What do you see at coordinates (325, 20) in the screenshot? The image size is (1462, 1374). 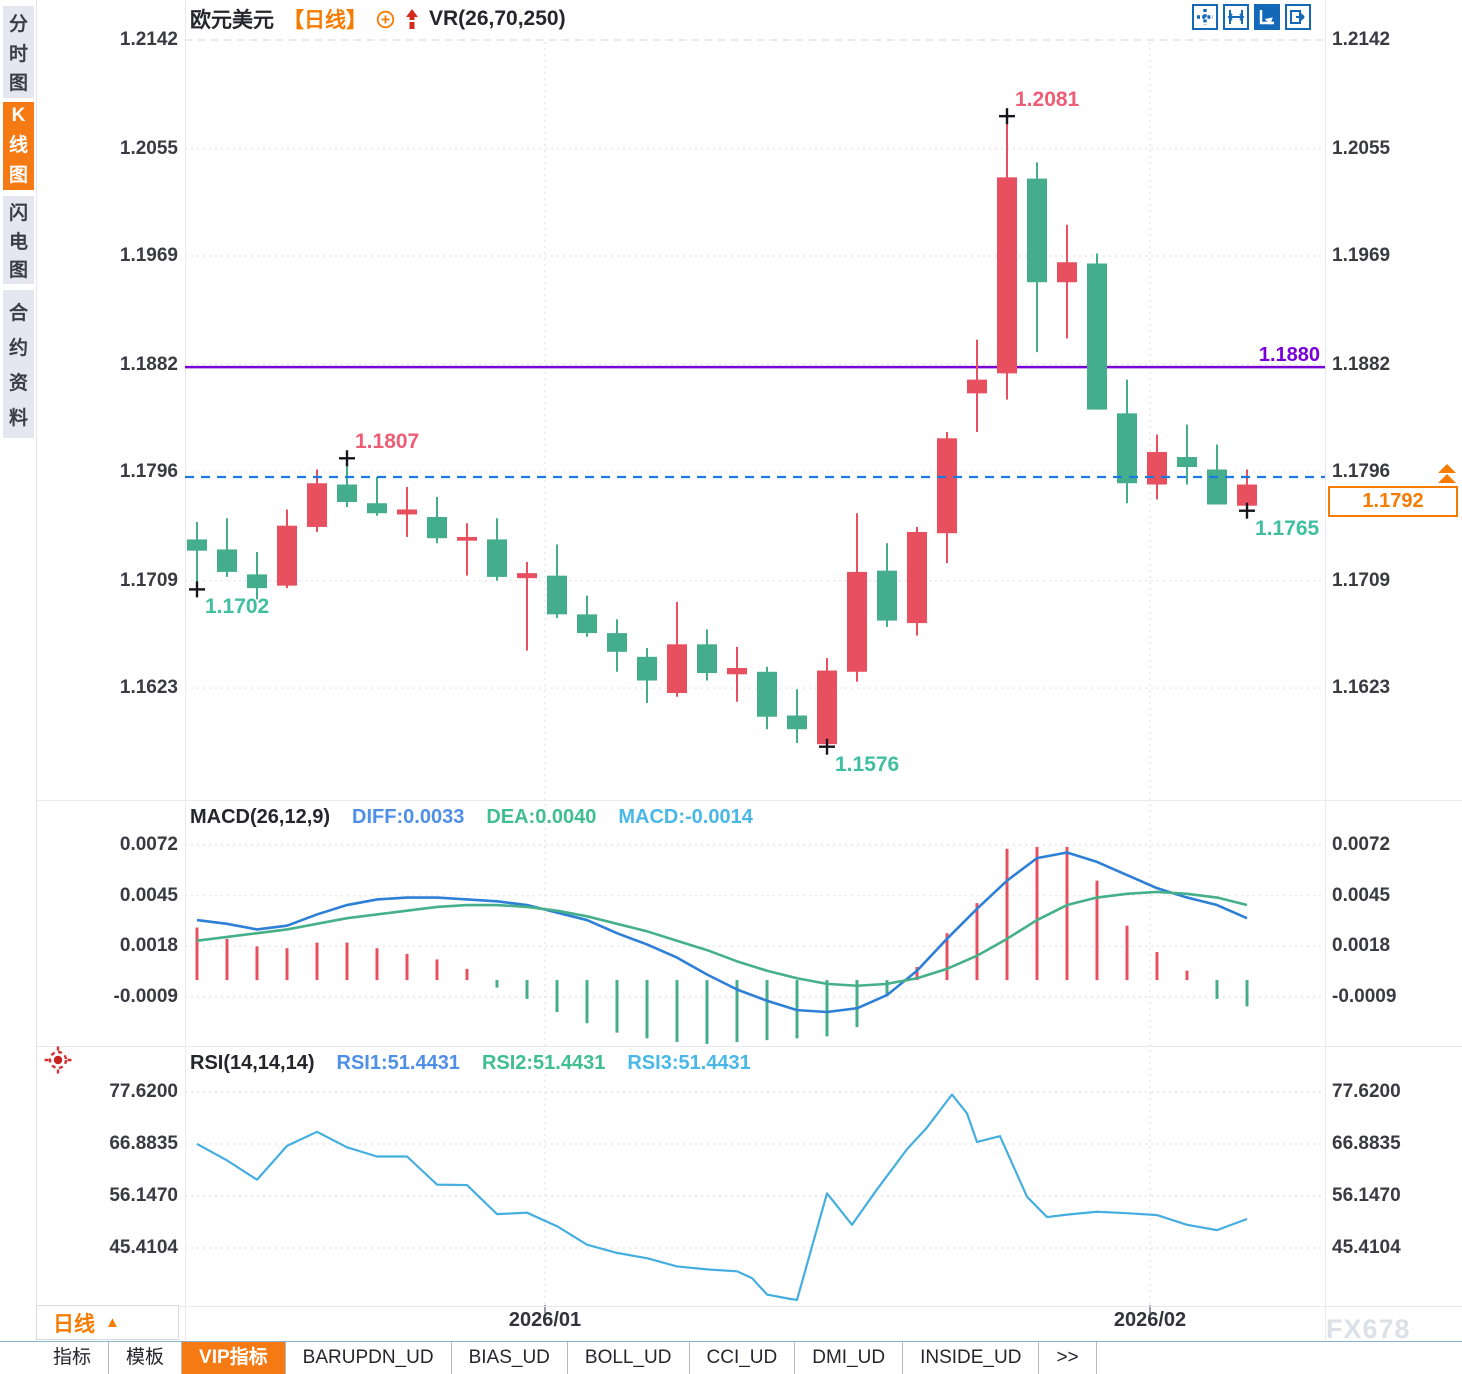 I see `period-badge: 【日线】` at bounding box center [325, 20].